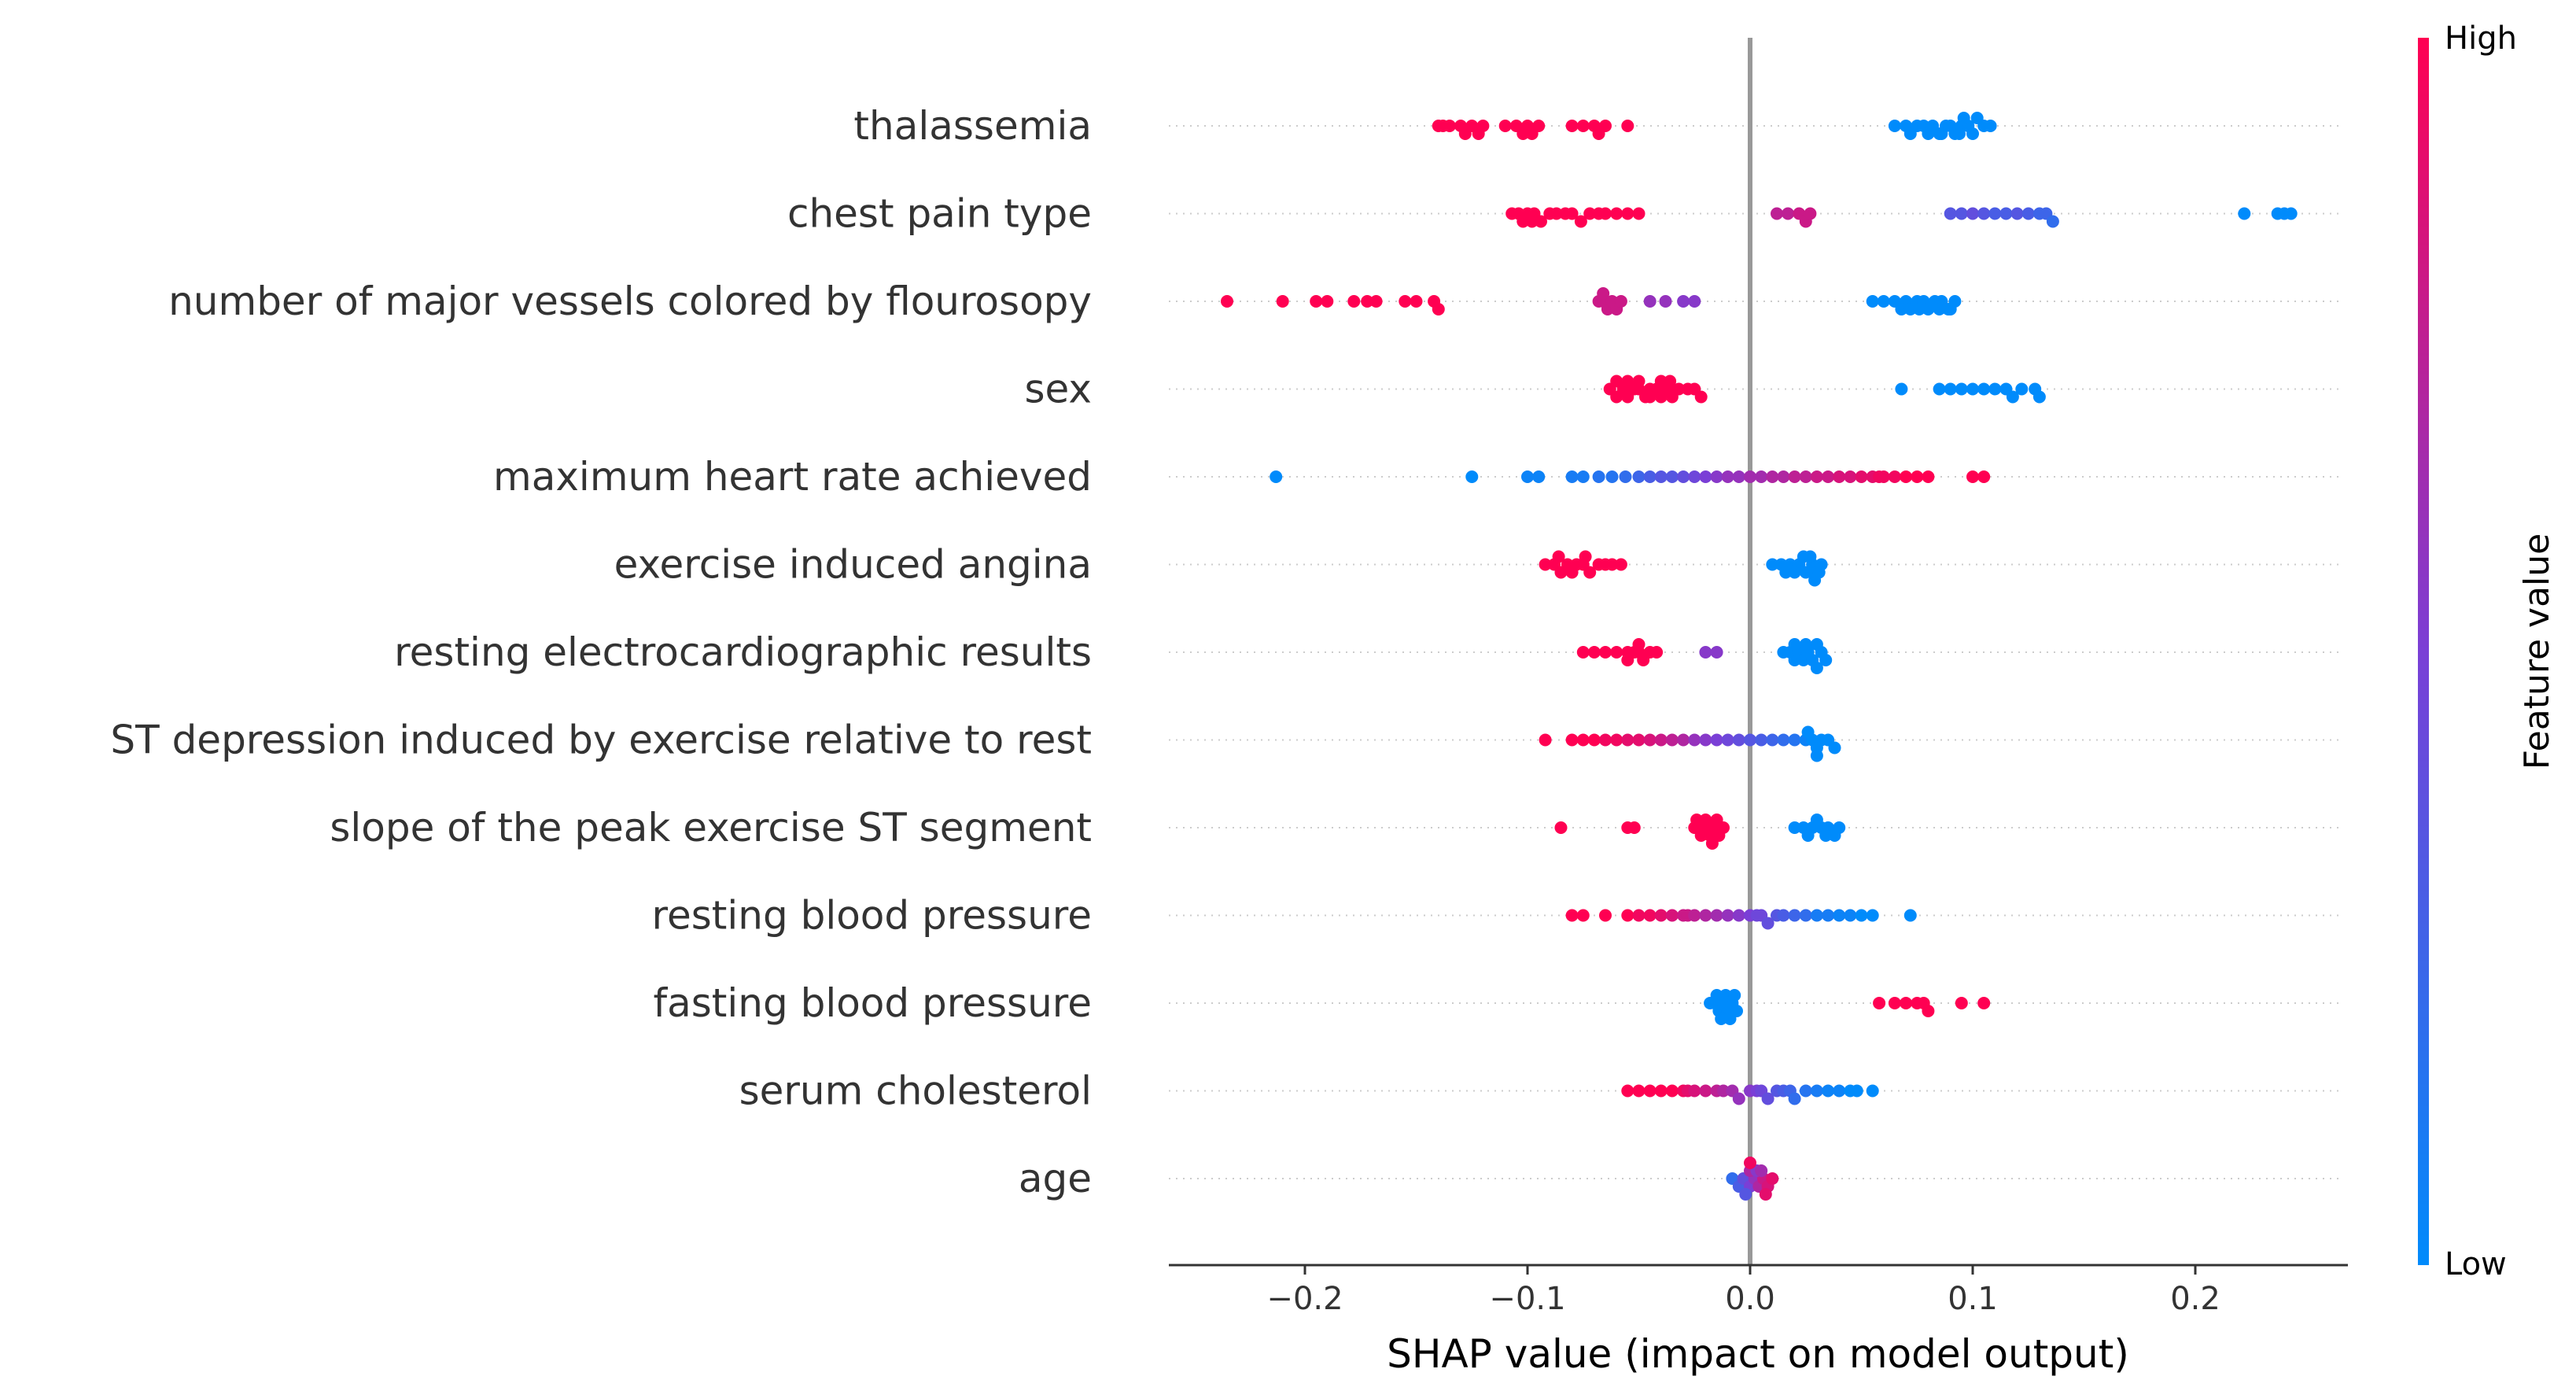  I want to click on feature-label: resting electrocardiographic results, so click(743, 652).